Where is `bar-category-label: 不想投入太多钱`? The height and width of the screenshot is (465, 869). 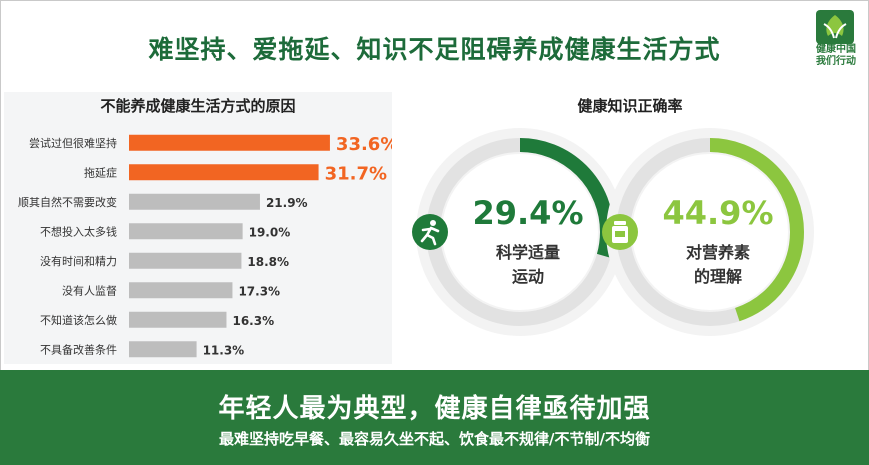
bar-category-label: 不想投入太多钱 is located at coordinates (78, 231).